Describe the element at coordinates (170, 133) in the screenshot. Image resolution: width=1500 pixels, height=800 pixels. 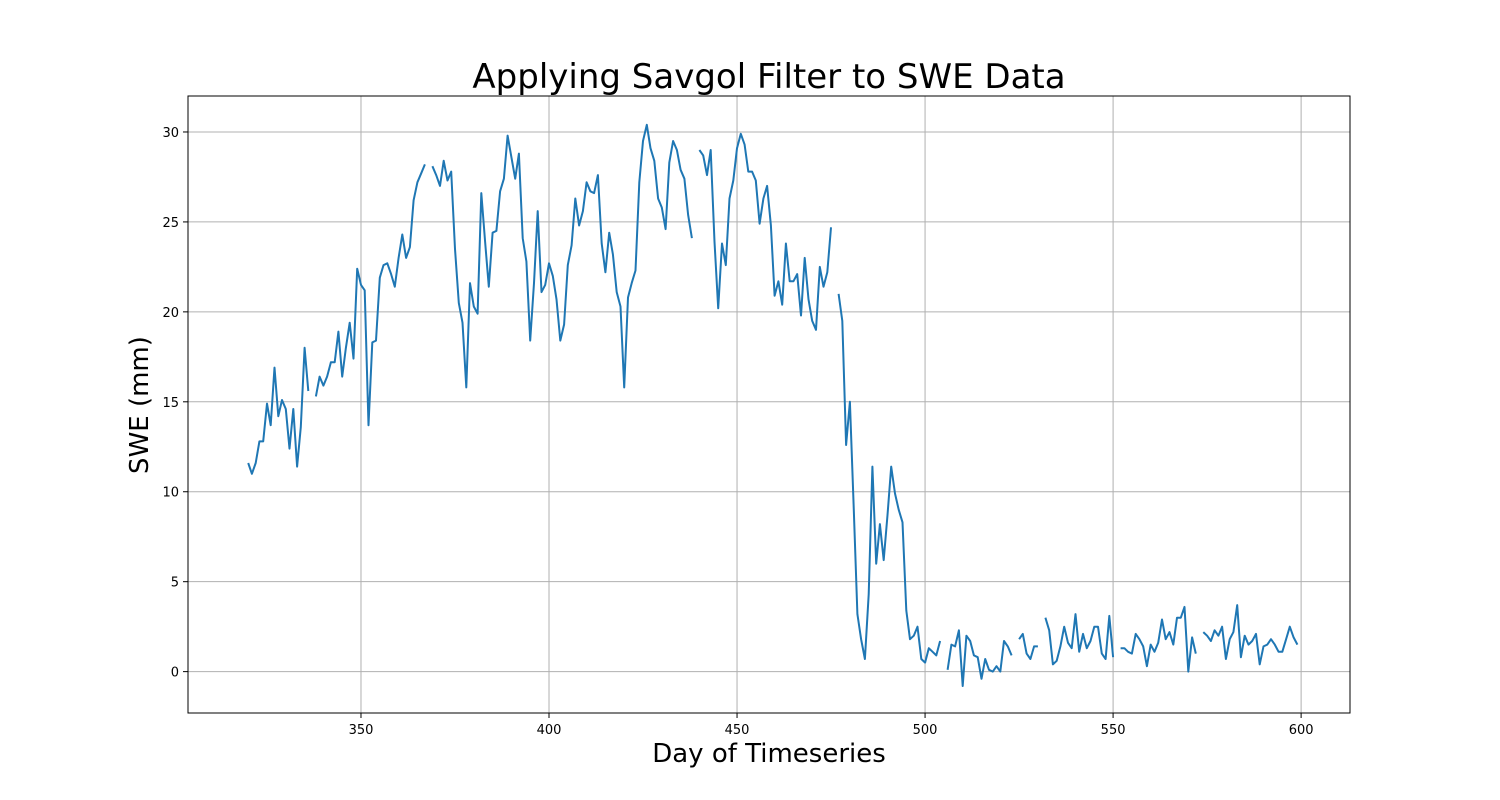
I see `y-tick-label: 30` at that location.